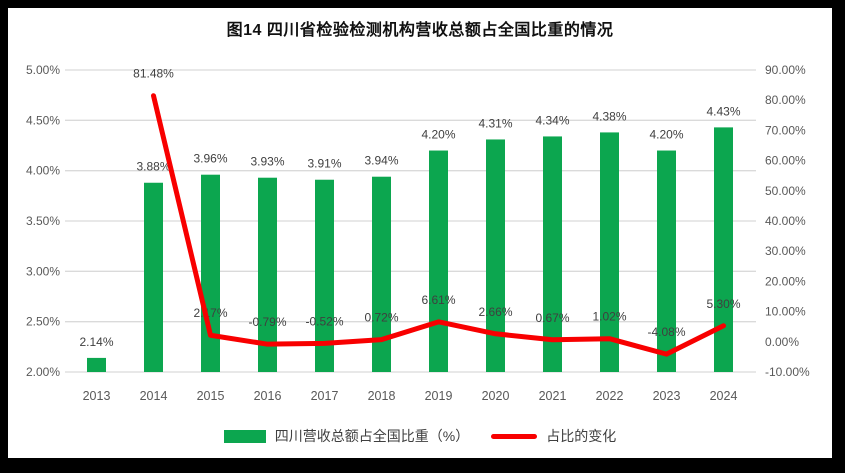 The image size is (845, 473). What do you see at coordinates (785, 312) in the screenshot?
I see `right-axis-tick: 10.00%` at bounding box center [785, 312].